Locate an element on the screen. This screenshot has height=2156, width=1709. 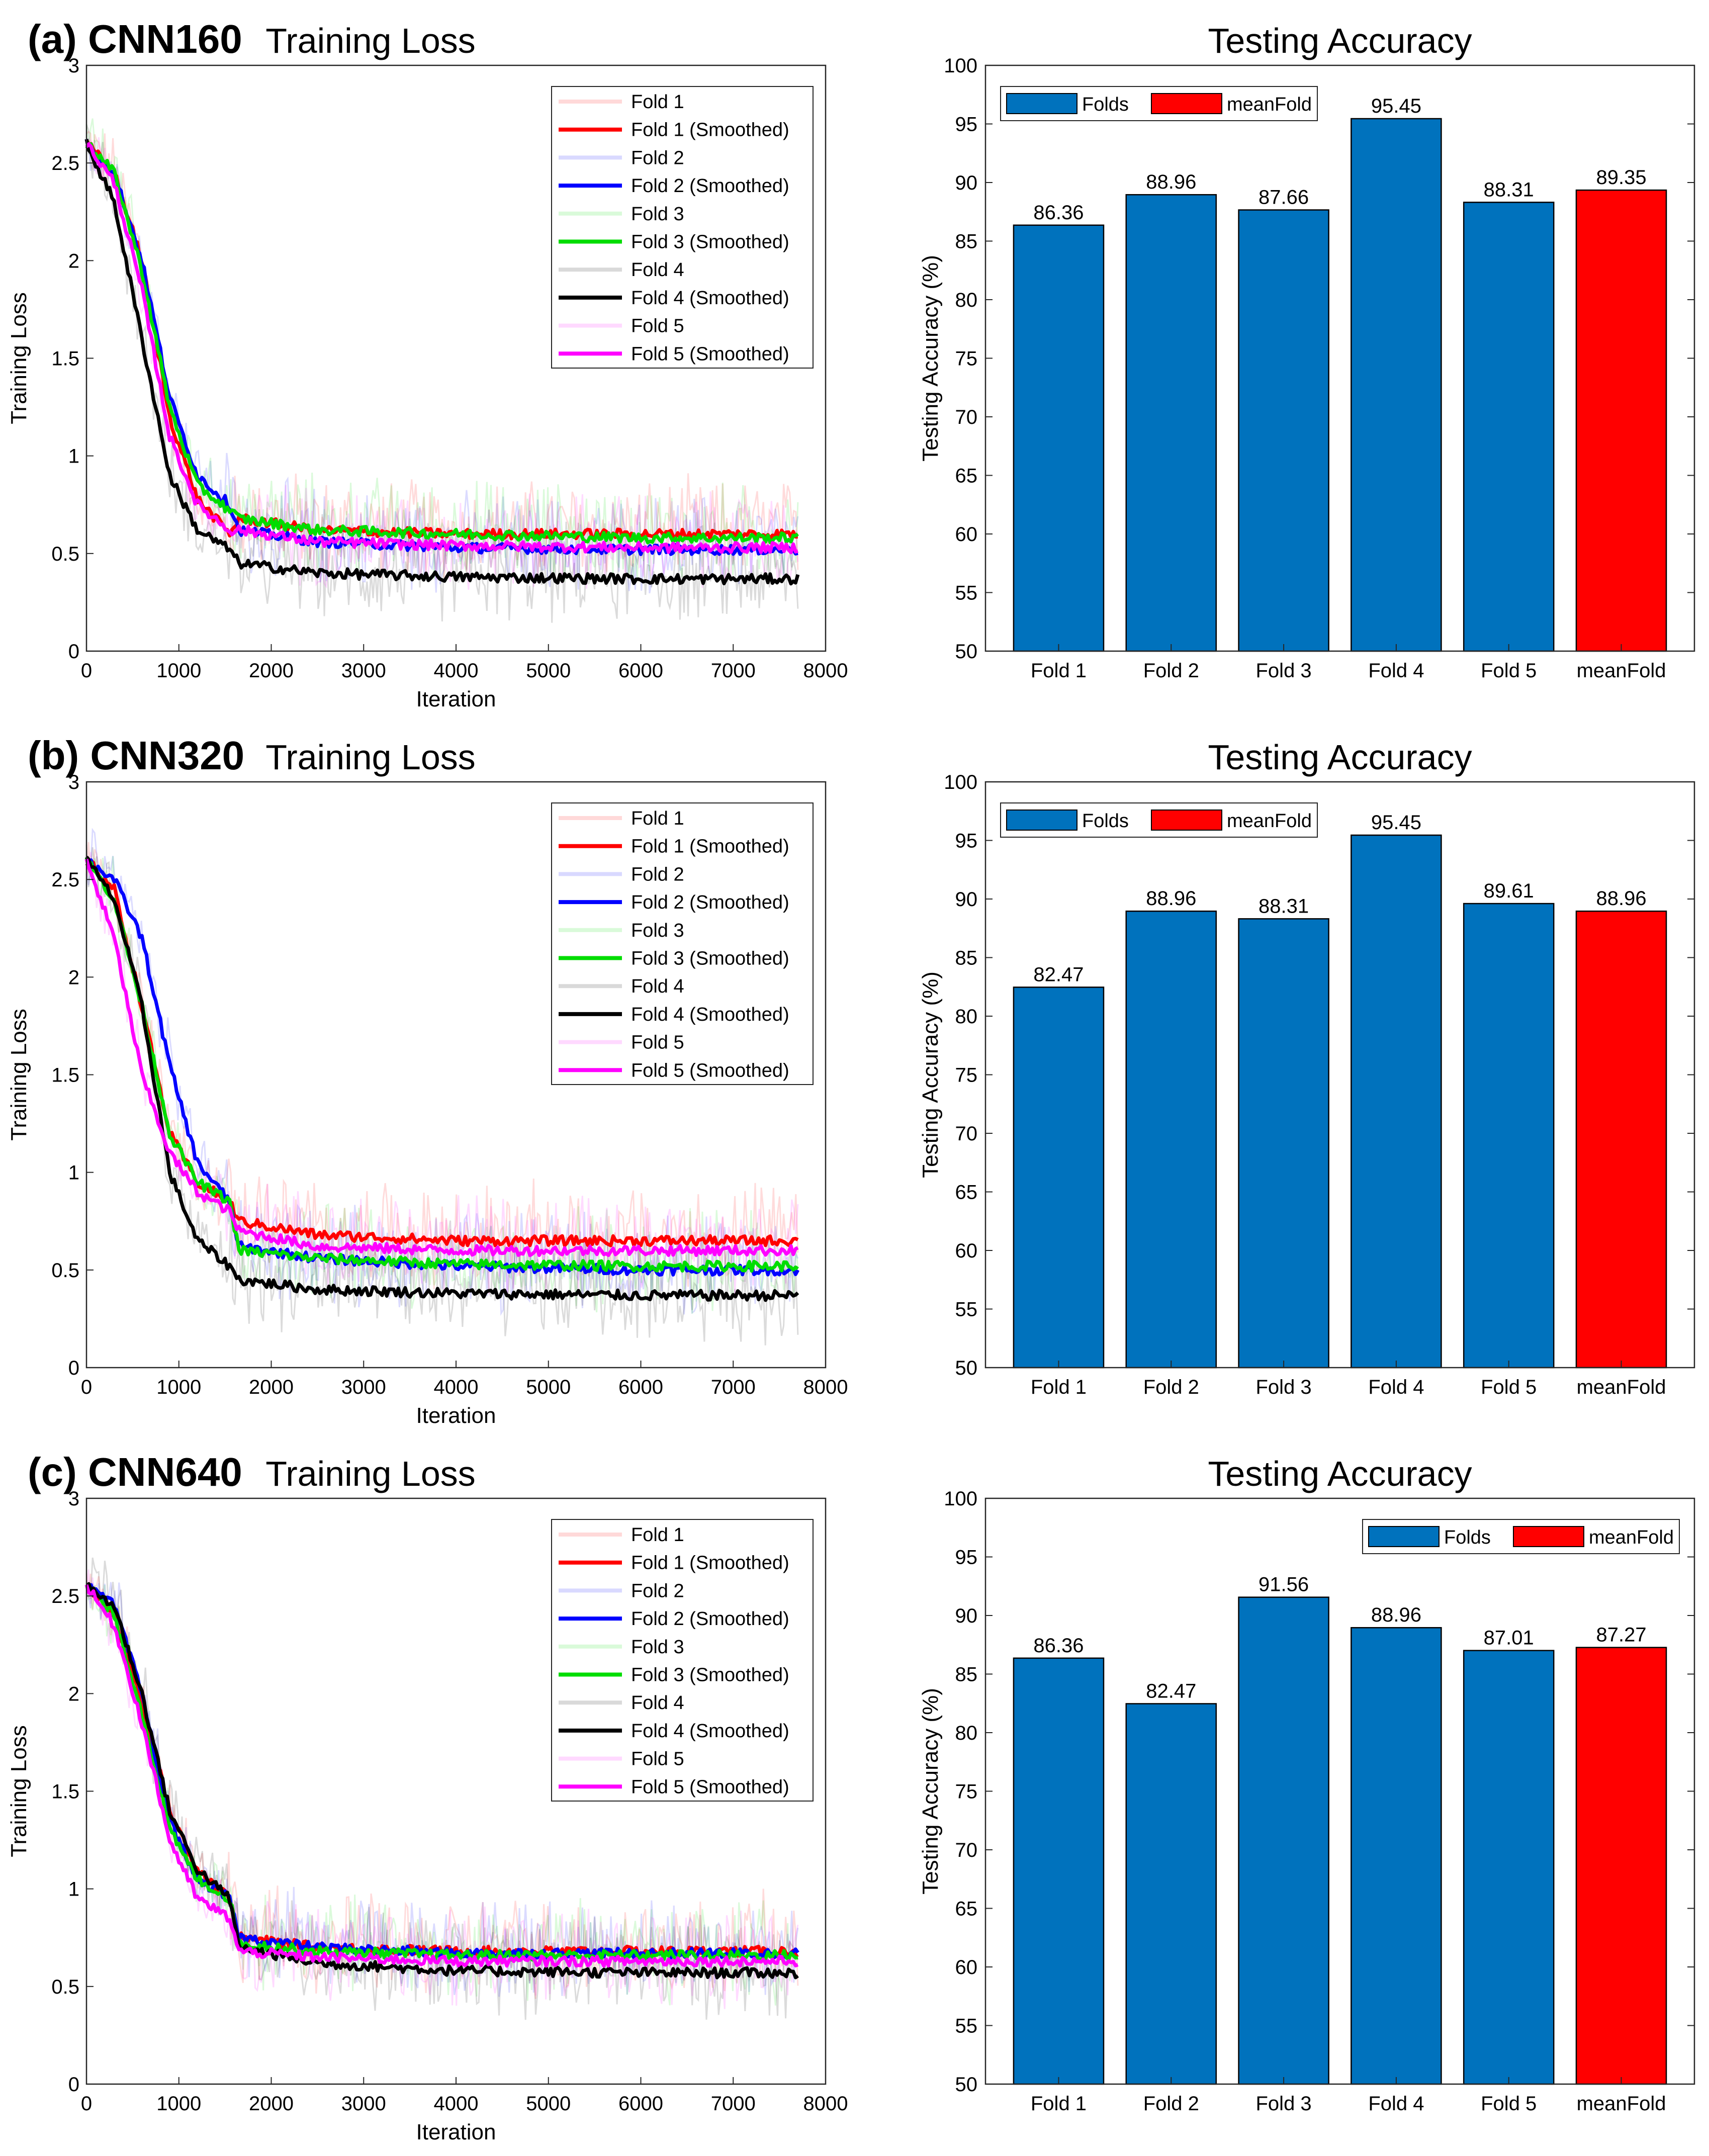
x-axis-label: Iteration is located at coordinates (456, 2132).